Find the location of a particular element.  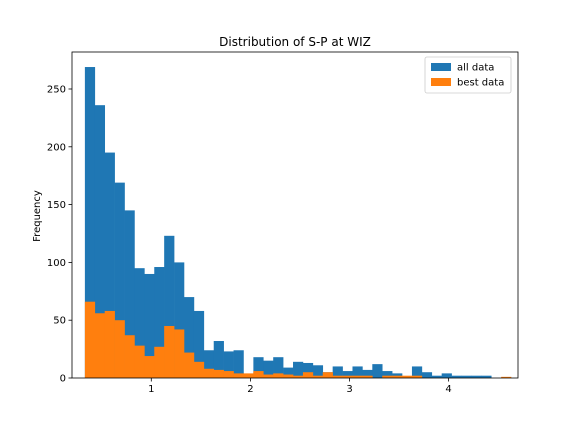

y-tick-label: 250 is located at coordinates (56, 89).